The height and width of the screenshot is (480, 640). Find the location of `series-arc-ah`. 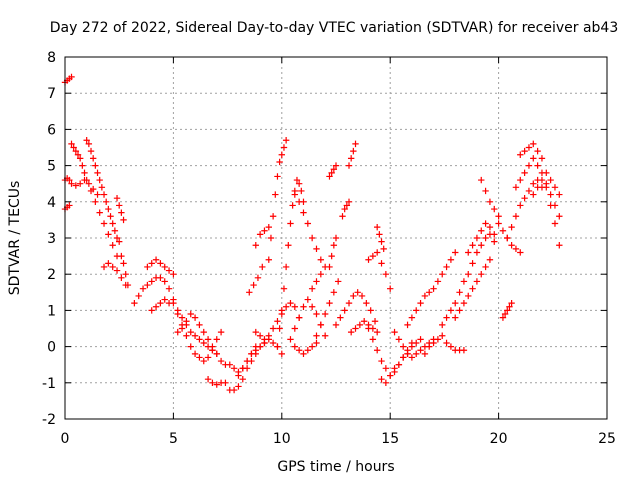

series-arc-ah is located at coordinates (380, 238).